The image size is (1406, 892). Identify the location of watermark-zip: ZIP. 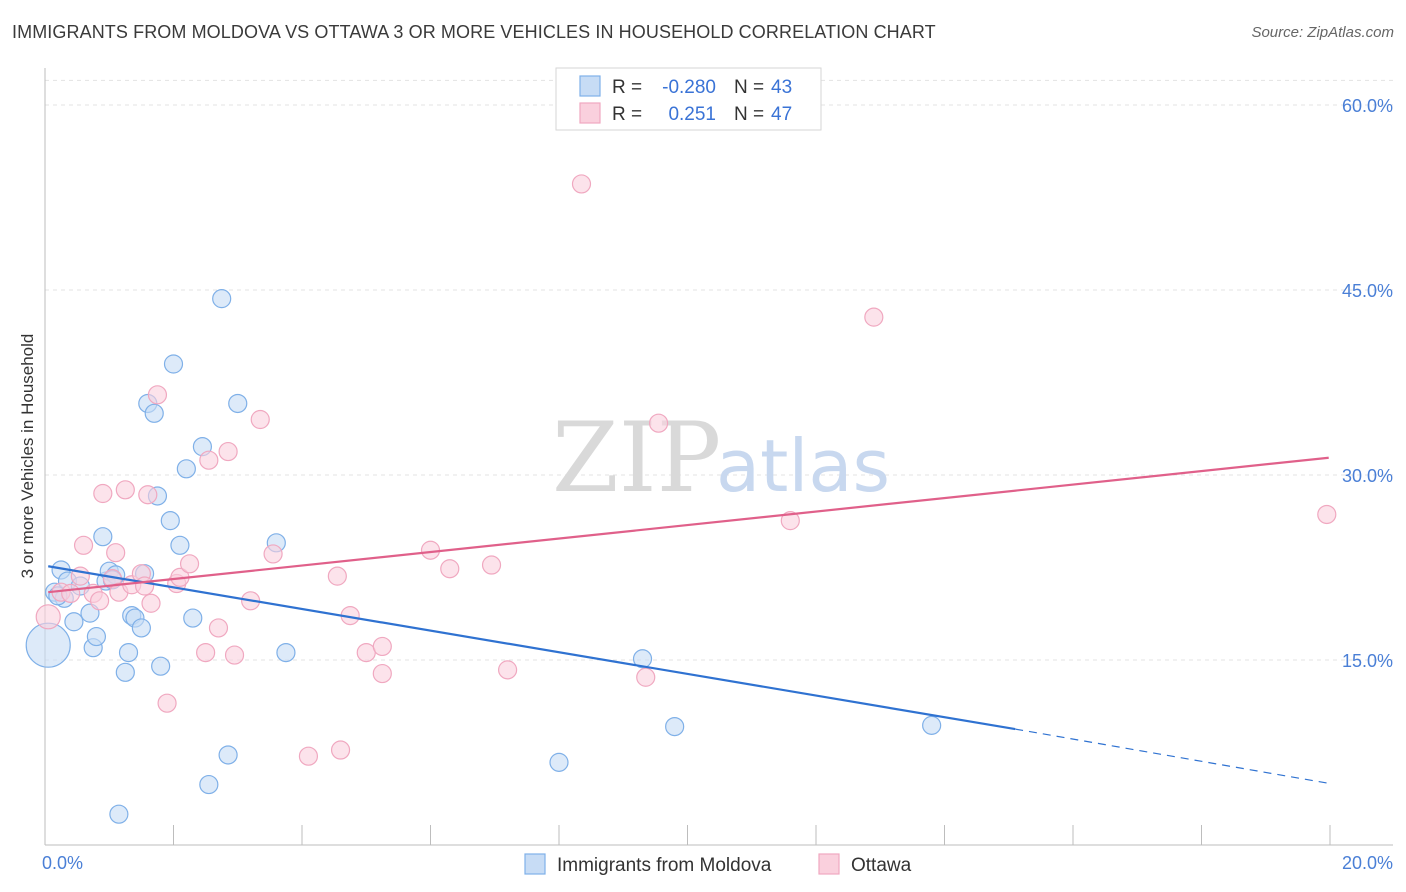
(636, 458).